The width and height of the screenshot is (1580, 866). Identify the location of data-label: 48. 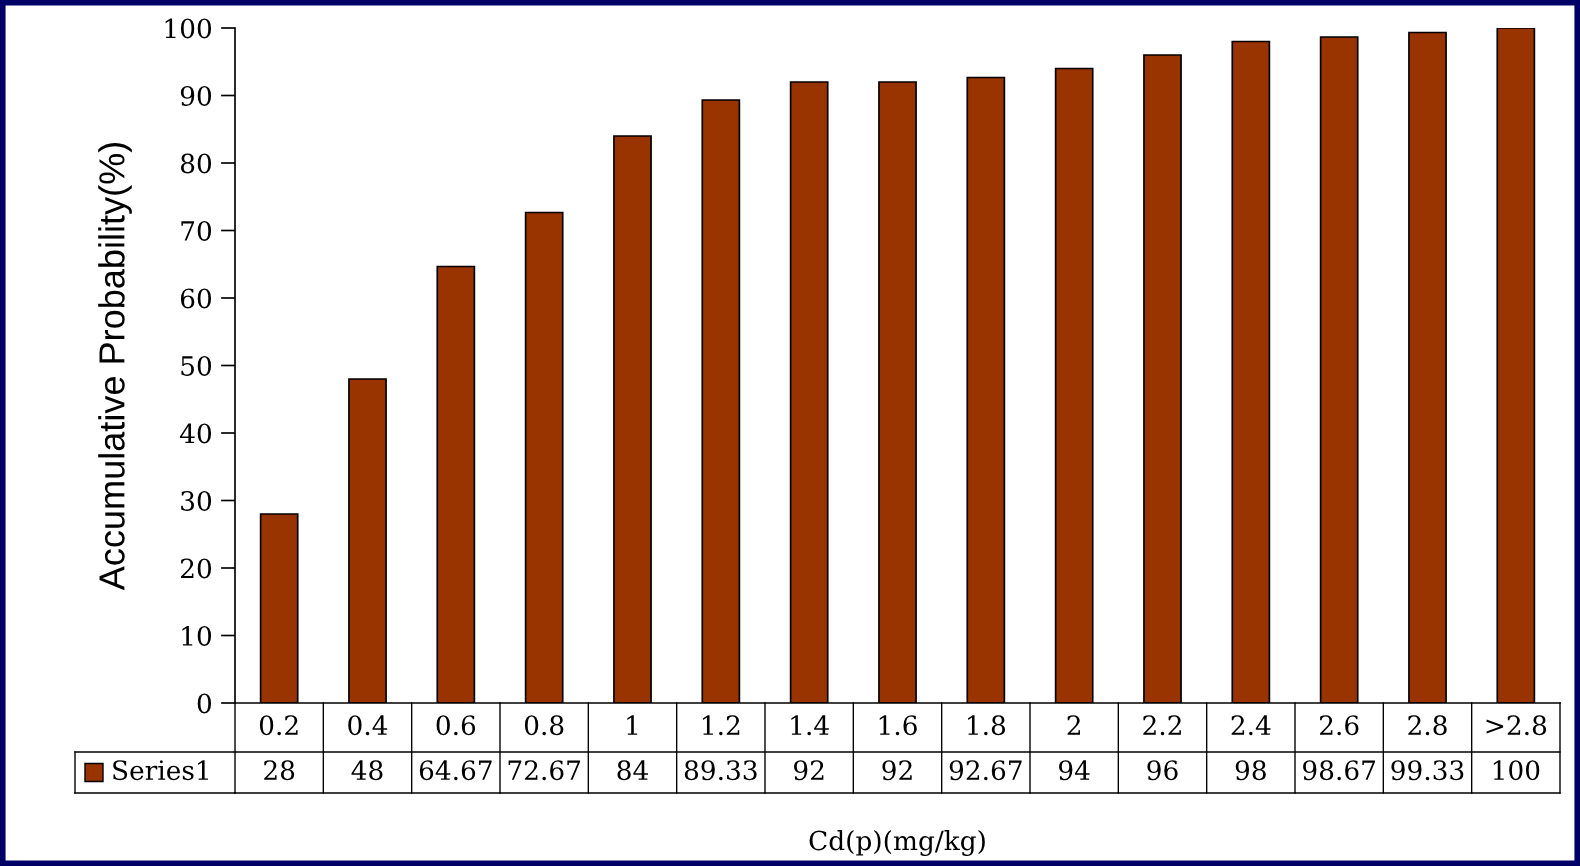
(367, 770).